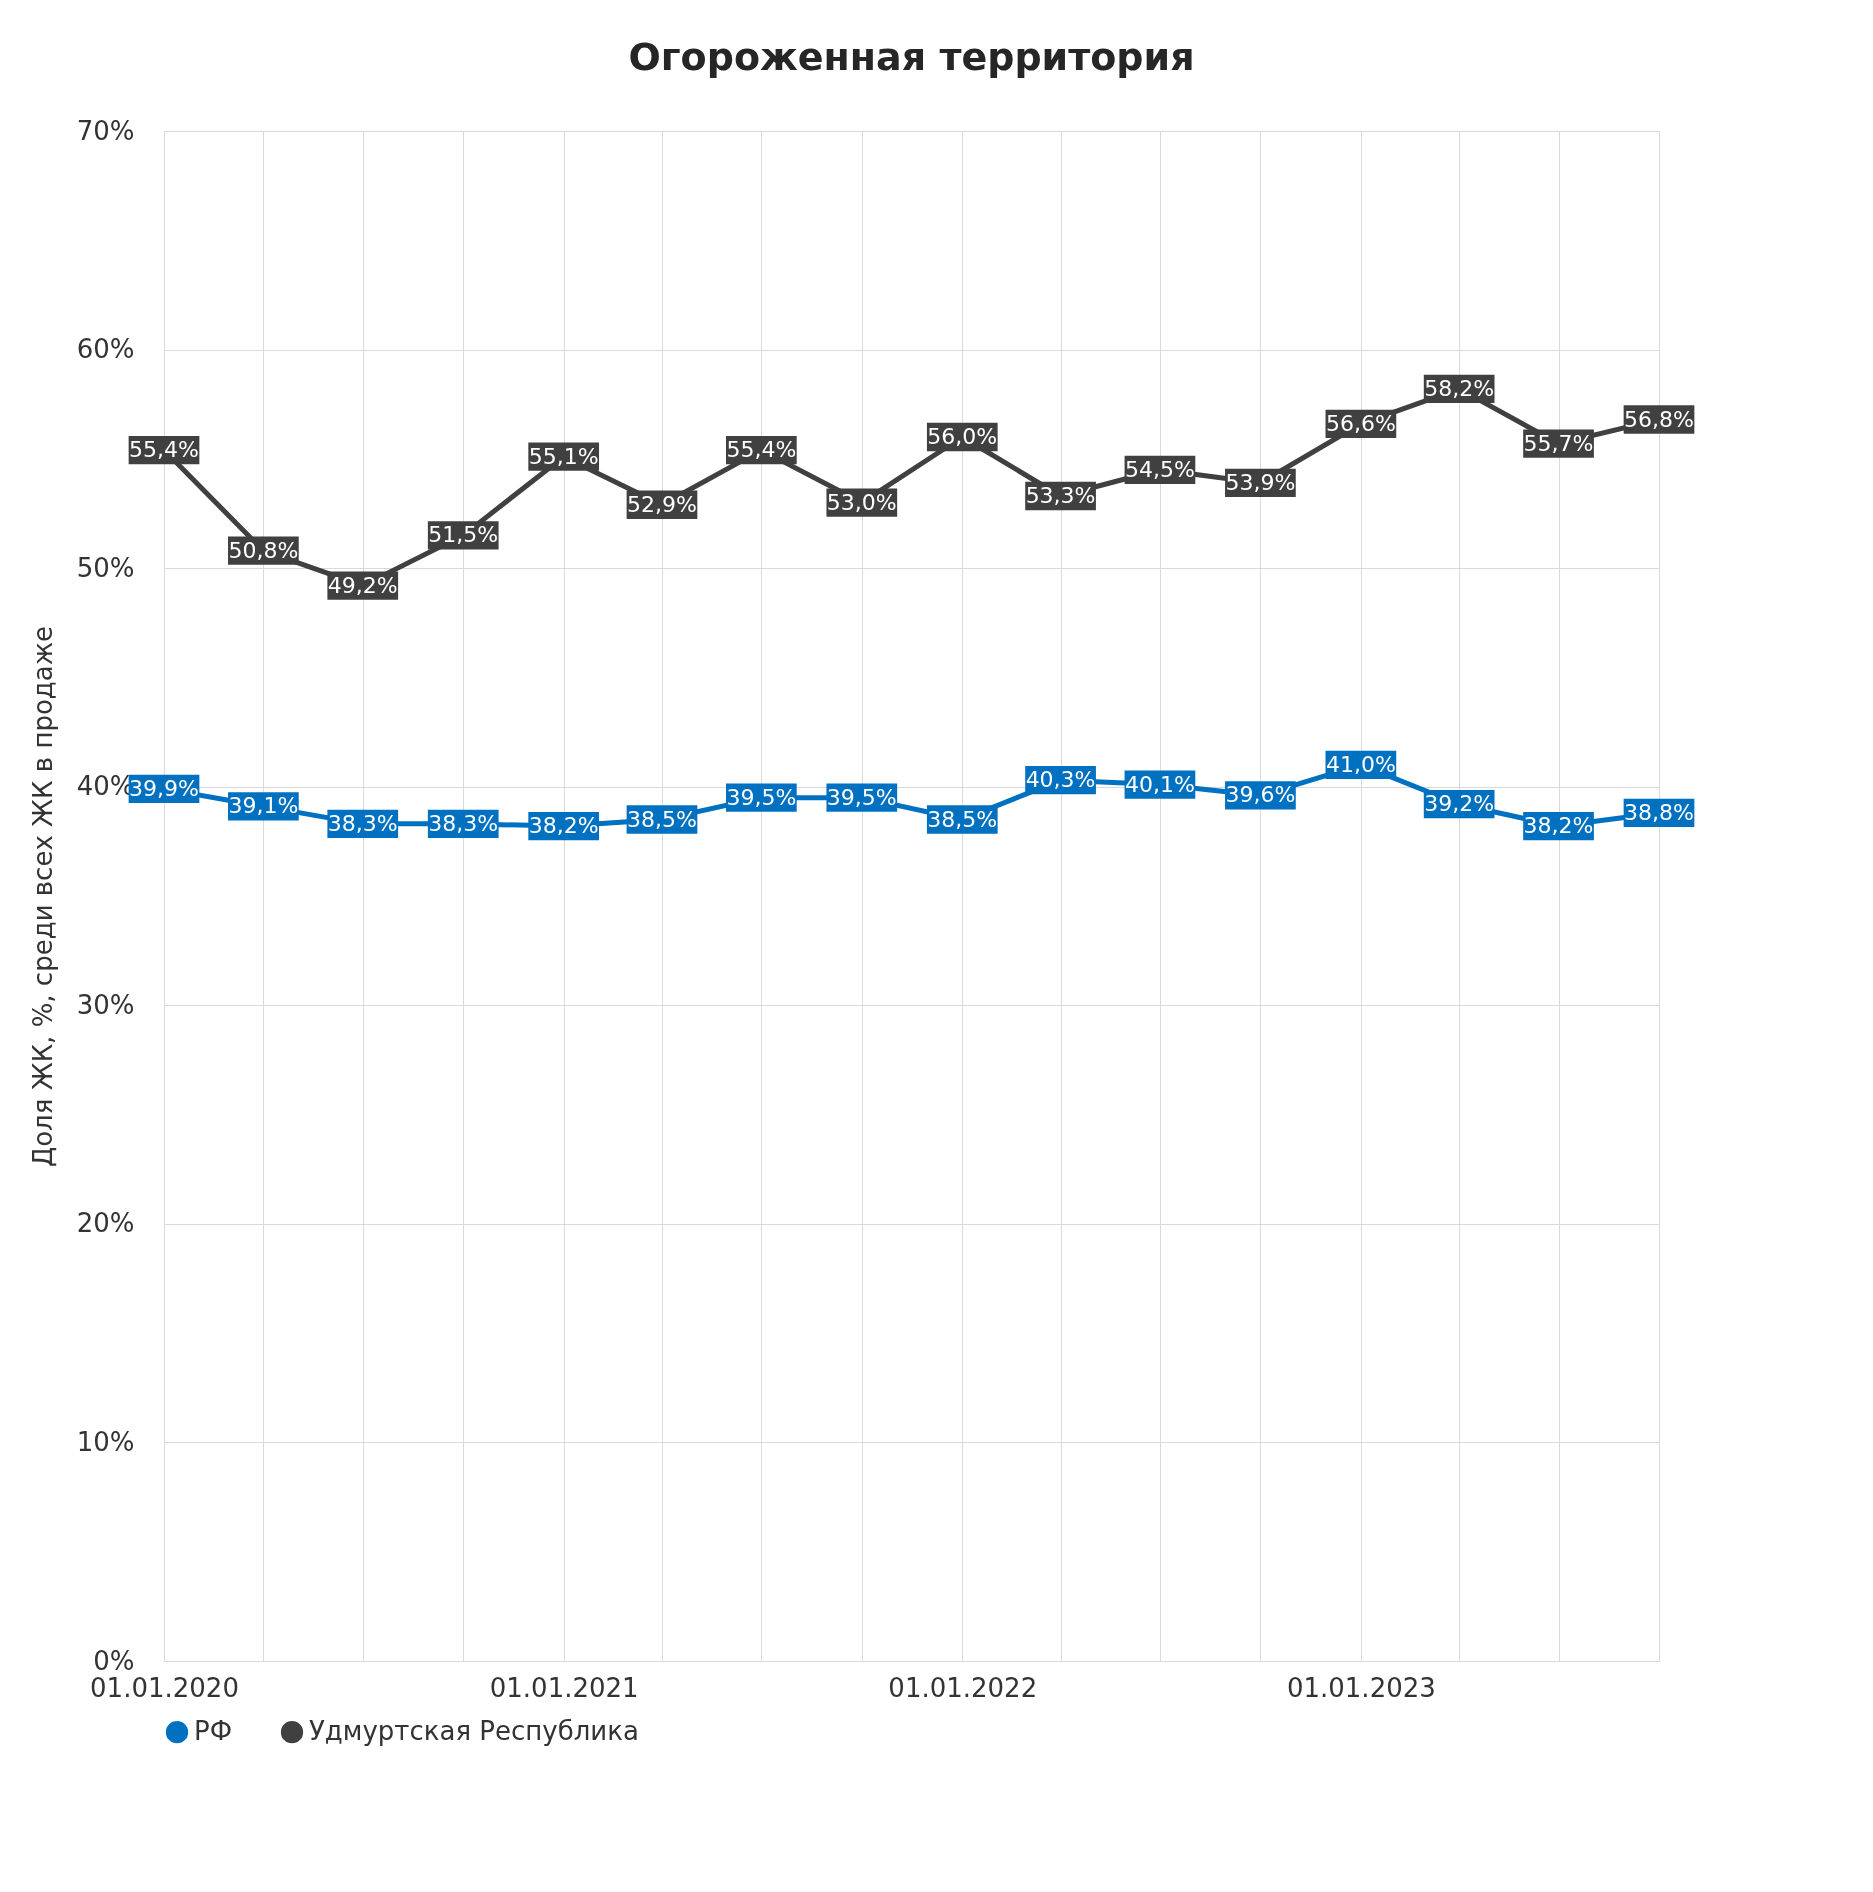 The image size is (1873, 1892). I want to click on legend-label: Удмуртская Республика, so click(474, 1731).